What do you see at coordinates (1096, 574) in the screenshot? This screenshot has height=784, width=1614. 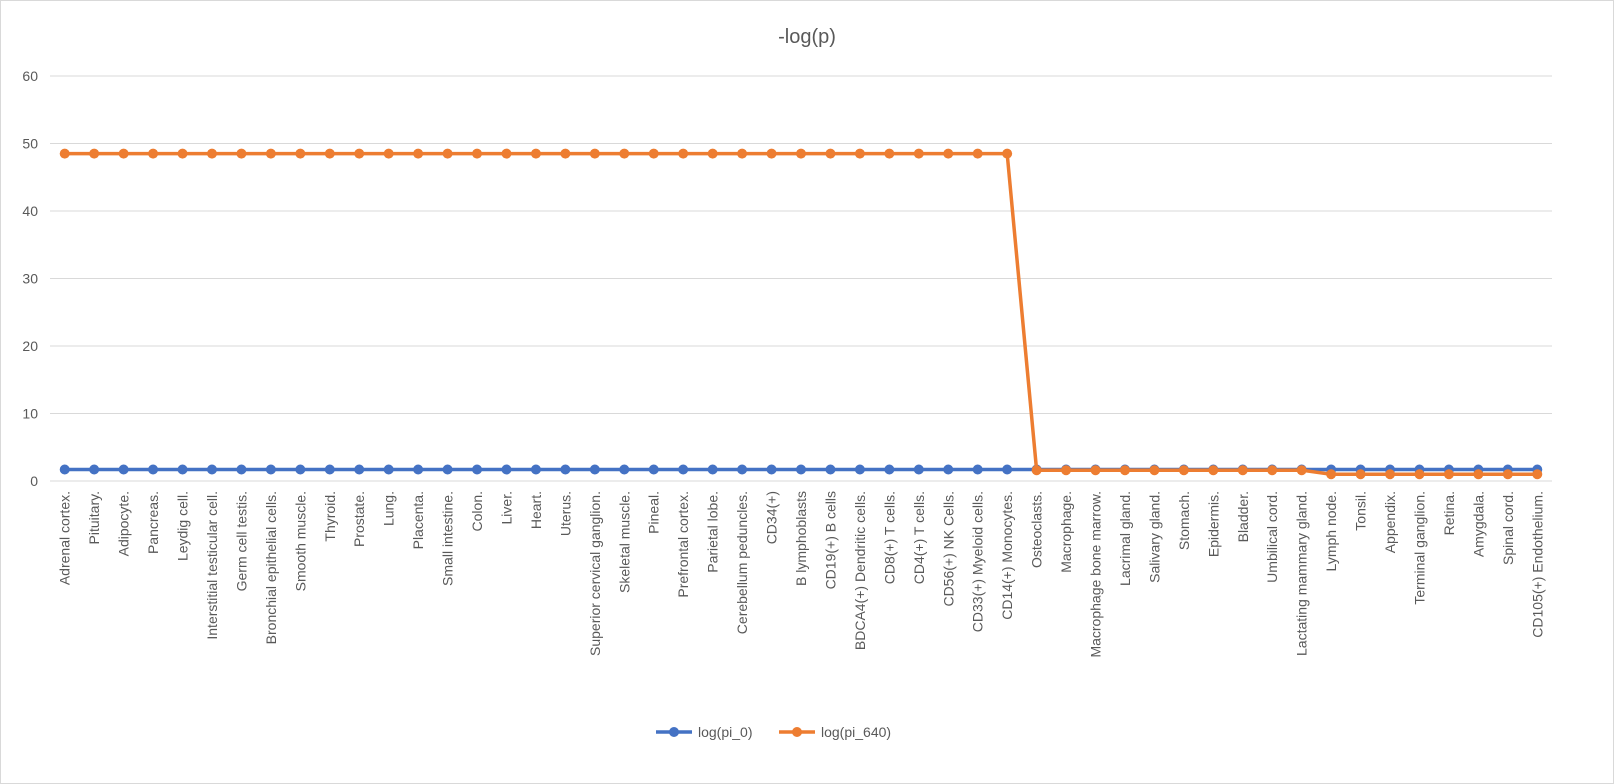 I see `x-tick-label: Macrophage bone marrow.` at bounding box center [1096, 574].